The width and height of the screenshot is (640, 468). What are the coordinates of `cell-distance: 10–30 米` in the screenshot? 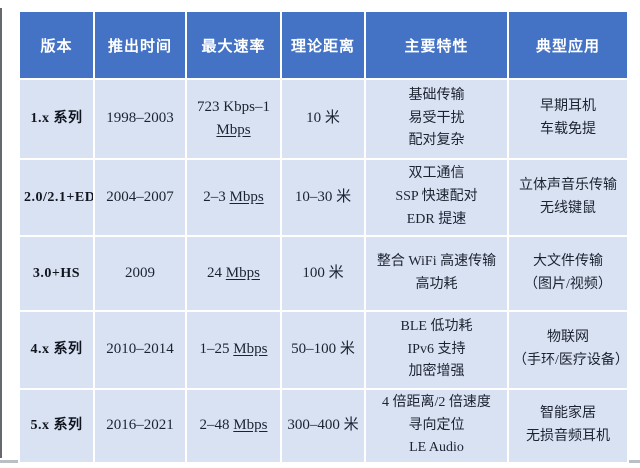 It's located at (323, 197).